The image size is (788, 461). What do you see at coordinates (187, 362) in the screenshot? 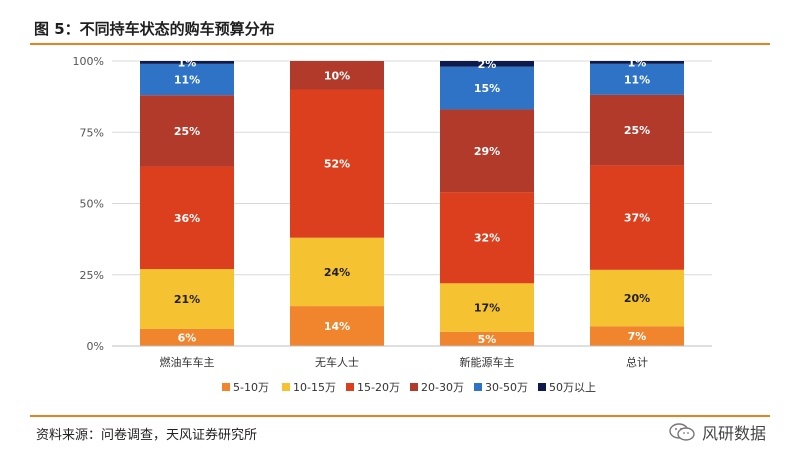
I see `x-tick-label: 燃油车车主` at bounding box center [187, 362].